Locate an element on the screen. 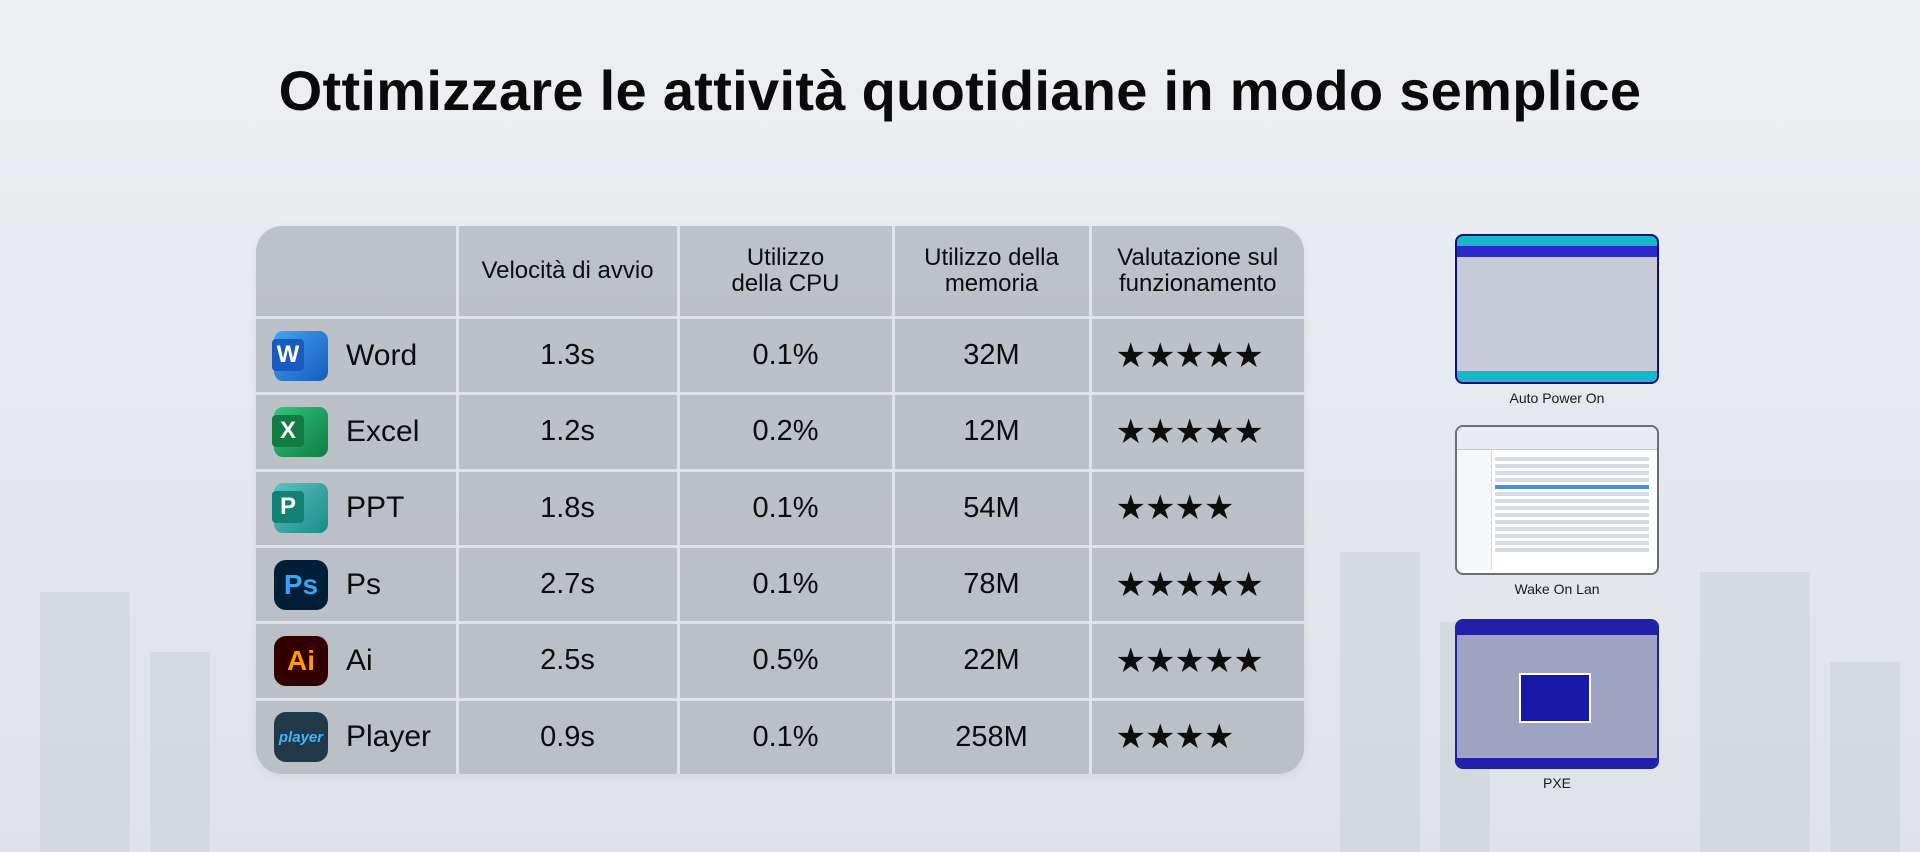 The height and width of the screenshot is (852, 1920). app-cell: Ai Ai is located at coordinates (357, 661).